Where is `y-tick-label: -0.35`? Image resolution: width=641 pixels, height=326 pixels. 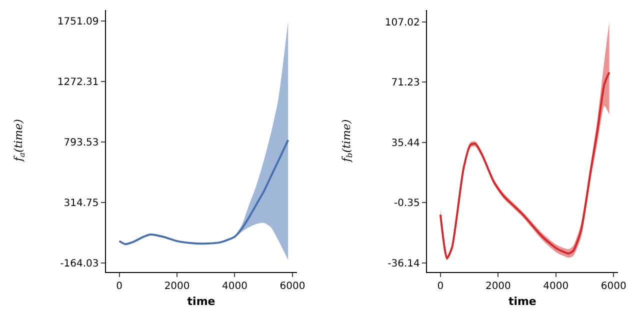
y-tick-label: -0.35 is located at coordinates (407, 204).